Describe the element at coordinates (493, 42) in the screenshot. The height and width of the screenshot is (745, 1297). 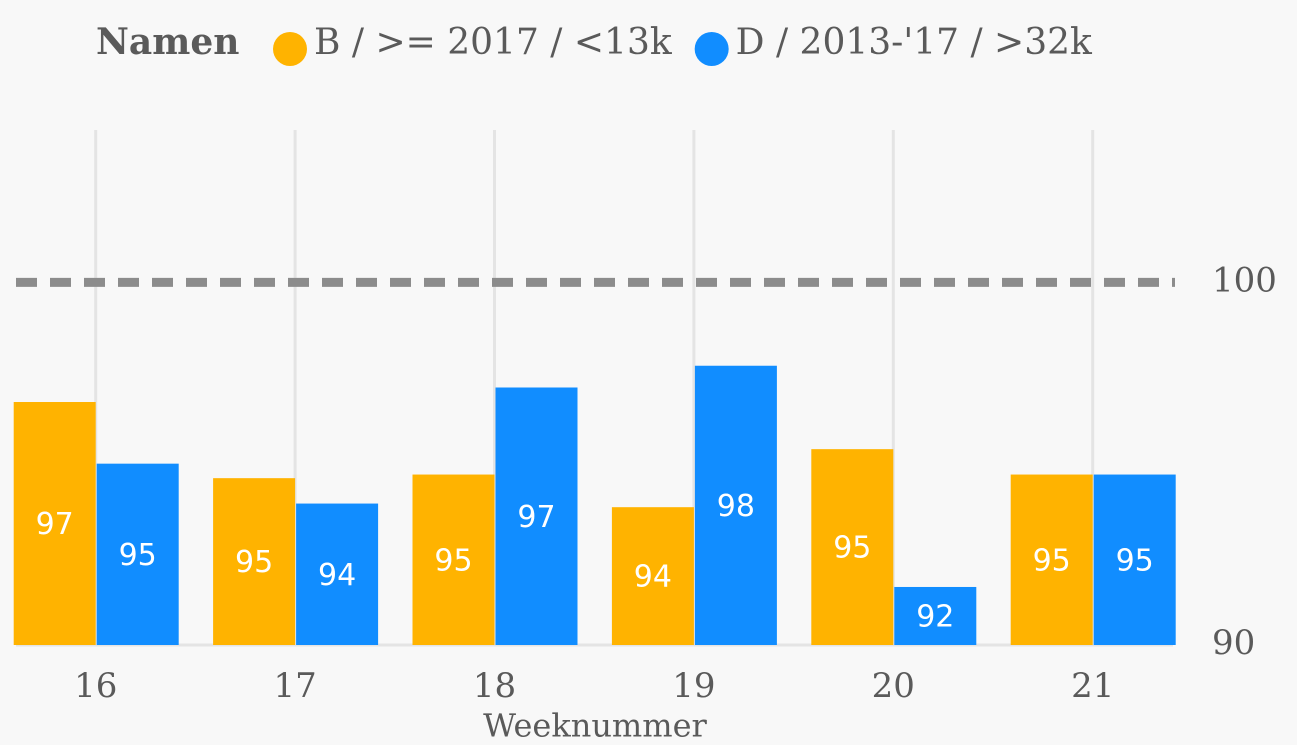
I see `legend-label: B / >= 2017 / <13k` at that location.